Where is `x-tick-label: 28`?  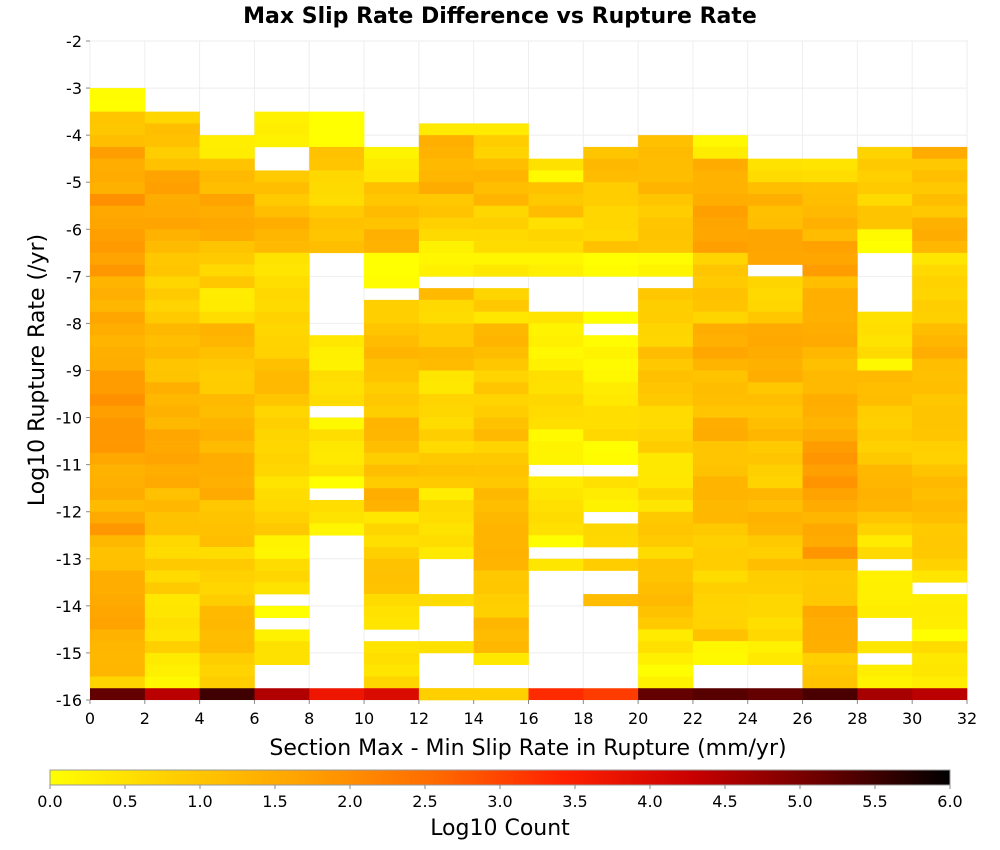 x-tick-label: 28 is located at coordinates (857, 718).